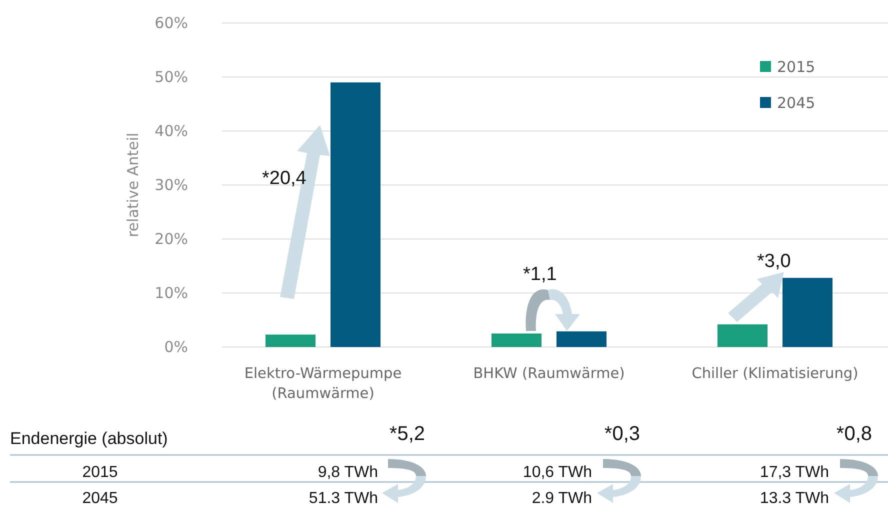 The height and width of the screenshot is (506, 888). Describe the element at coordinates (171, 185) in the screenshot. I see `y-tick-label: 30%` at that location.